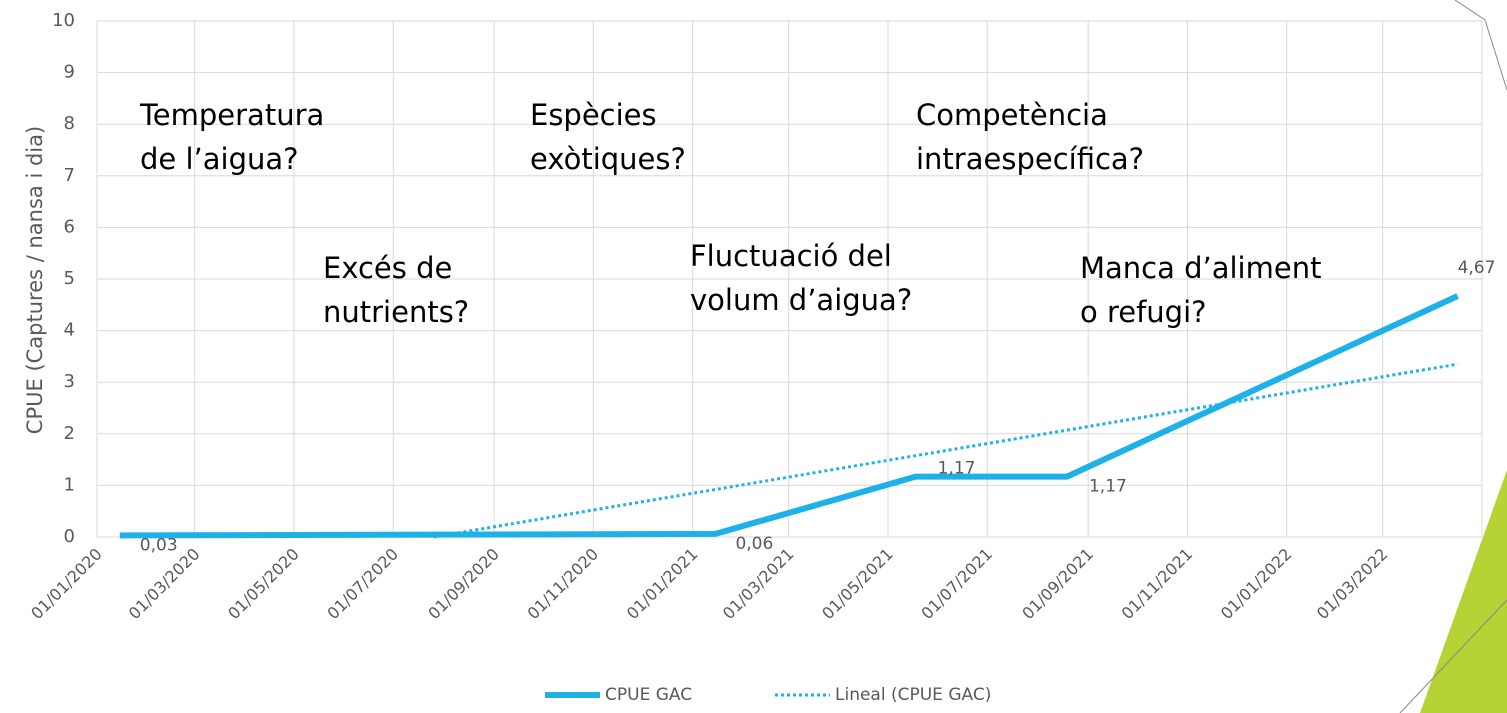 The image size is (1507, 713). Describe the element at coordinates (791, 256) in the screenshot. I see `annotation: Fluctuació del` at that location.